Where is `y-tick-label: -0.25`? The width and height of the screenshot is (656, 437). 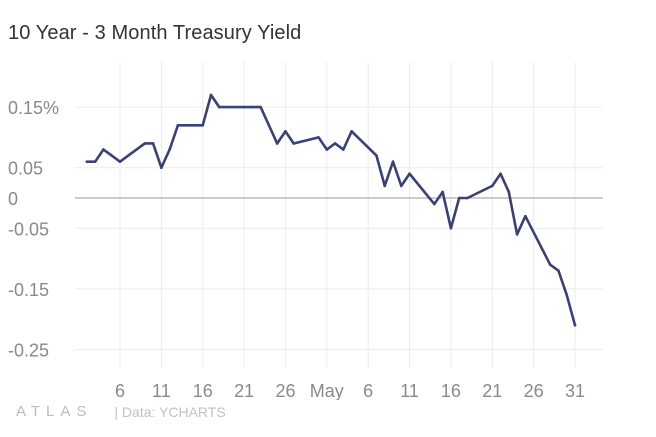
y-tick-label: -0.25 is located at coordinates (28, 351).